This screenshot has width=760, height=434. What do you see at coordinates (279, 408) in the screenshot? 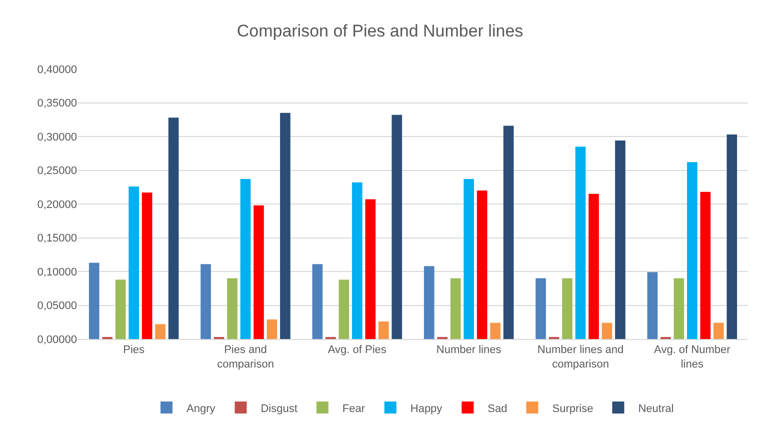
I see `legend-label: Disgust` at bounding box center [279, 408].